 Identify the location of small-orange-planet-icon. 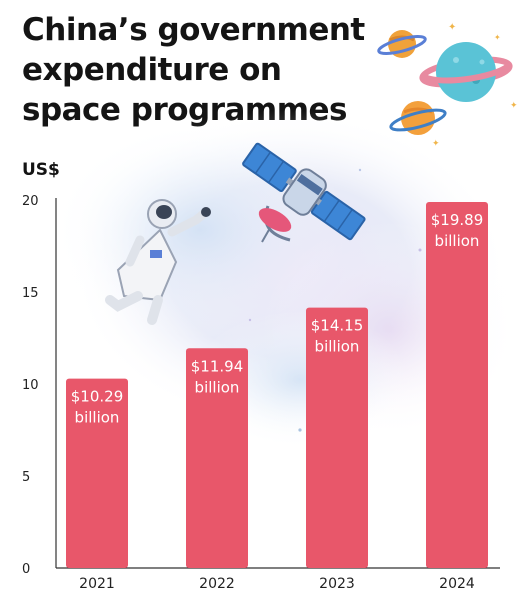
(402, 44).